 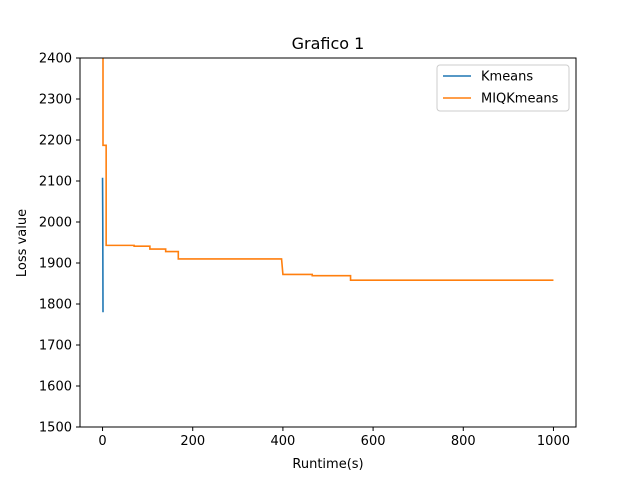 What do you see at coordinates (282, 441) in the screenshot?
I see `x-tick-label: 400` at bounding box center [282, 441].